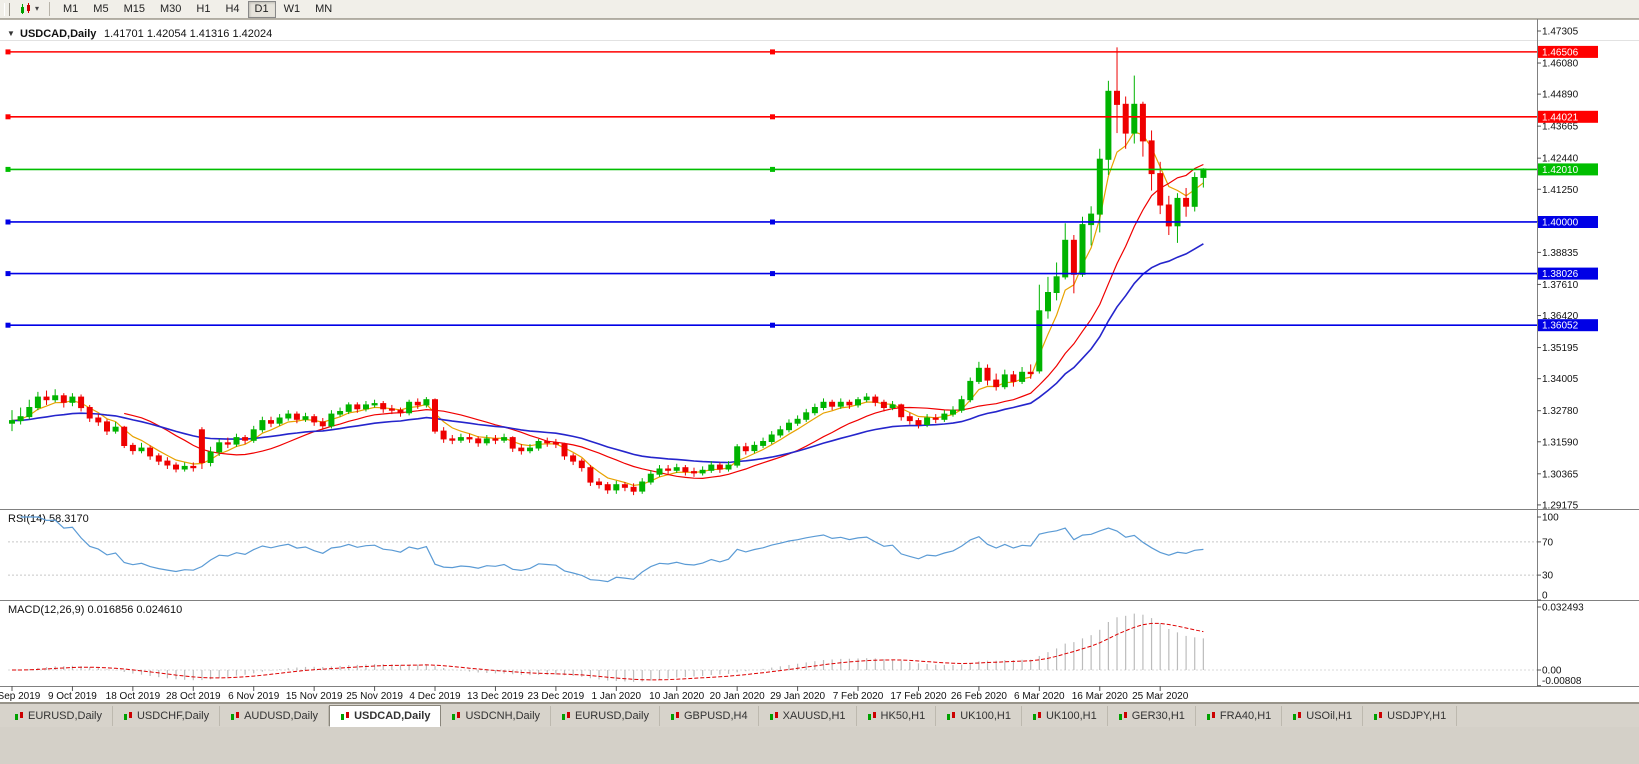 The height and width of the screenshot is (764, 1639). I want to click on timeframe-button-m5: M5, so click(100, 9).